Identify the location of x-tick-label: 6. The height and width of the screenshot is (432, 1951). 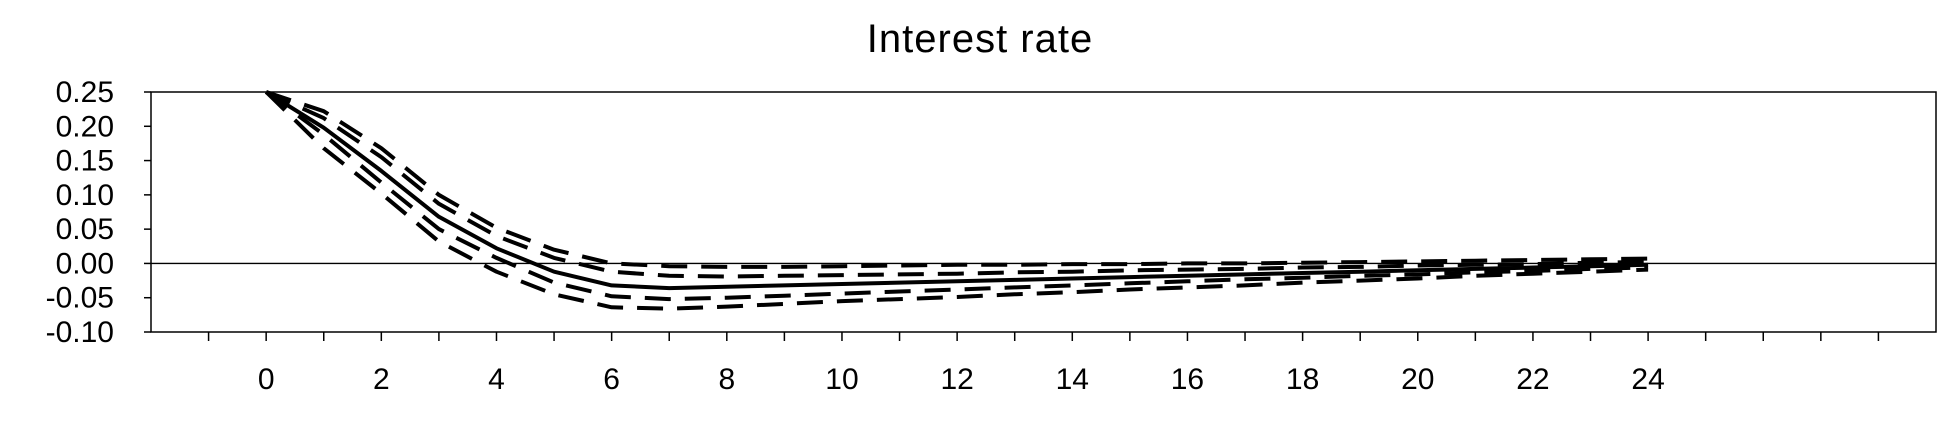
(611, 379).